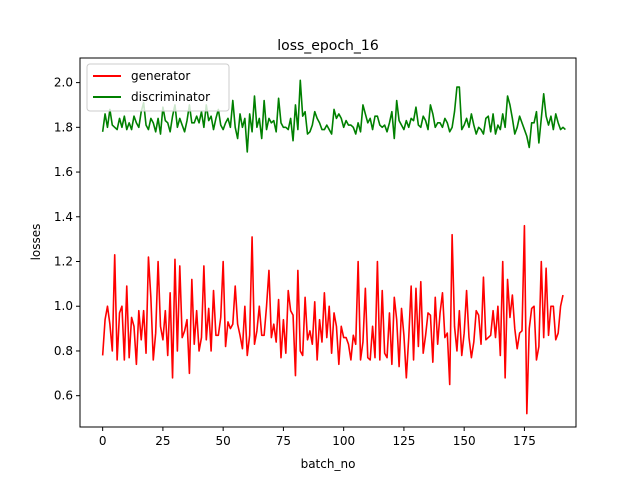 Image resolution: width=640 pixels, height=480 pixels. What do you see at coordinates (328, 464) in the screenshot?
I see `x-axis-label: batch_no` at bounding box center [328, 464].